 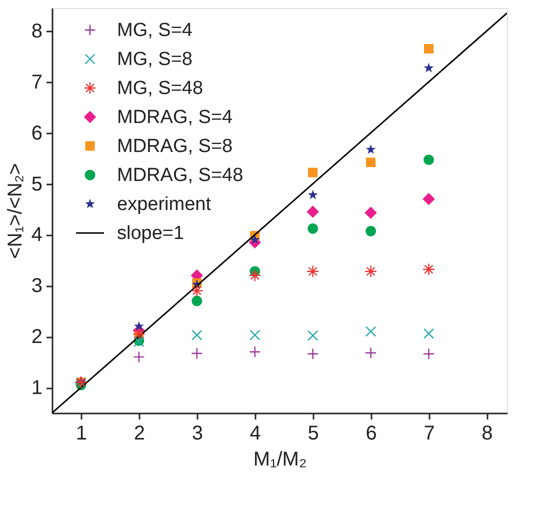 What do you see at coordinates (82, 433) in the screenshot?
I see `x-tick-label: 1` at bounding box center [82, 433].